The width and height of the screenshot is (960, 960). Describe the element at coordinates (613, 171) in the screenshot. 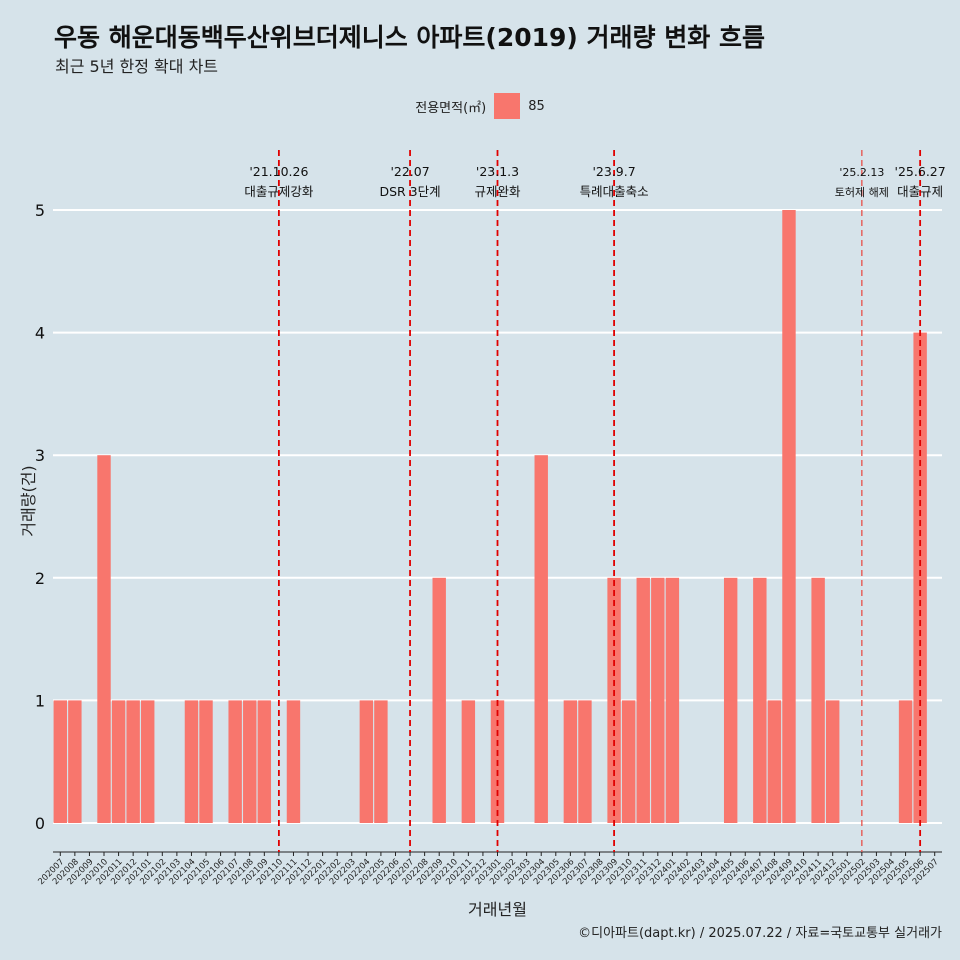

I see `annotation-date: '23.9.7` at that location.